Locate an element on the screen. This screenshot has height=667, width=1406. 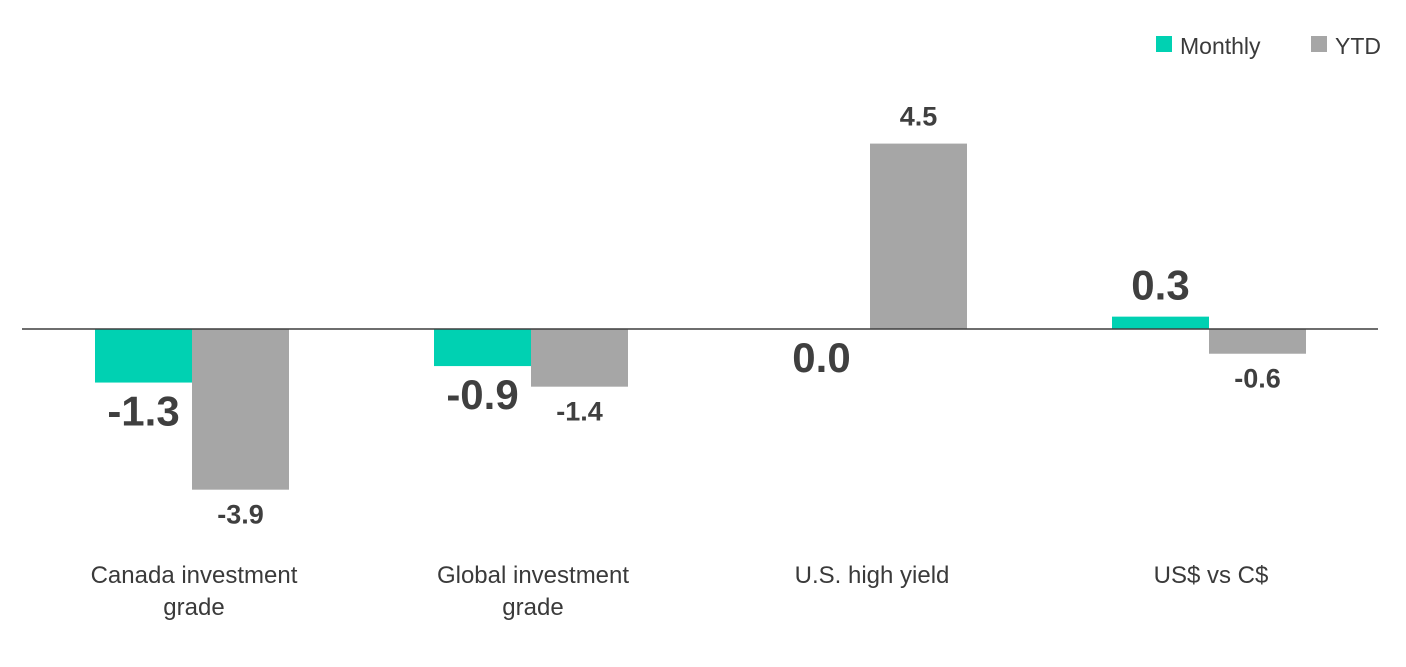
bar-ytd-us-vs-c is located at coordinates (1257, 341).